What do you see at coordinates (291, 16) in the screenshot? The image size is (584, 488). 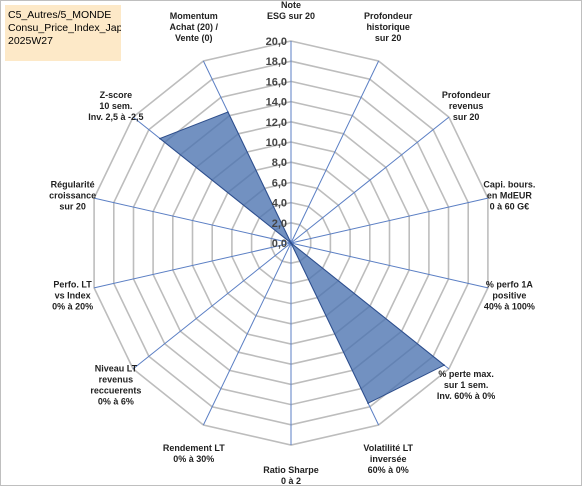 I see `axis-label-0-line-1: ESG sur 20` at bounding box center [291, 16].